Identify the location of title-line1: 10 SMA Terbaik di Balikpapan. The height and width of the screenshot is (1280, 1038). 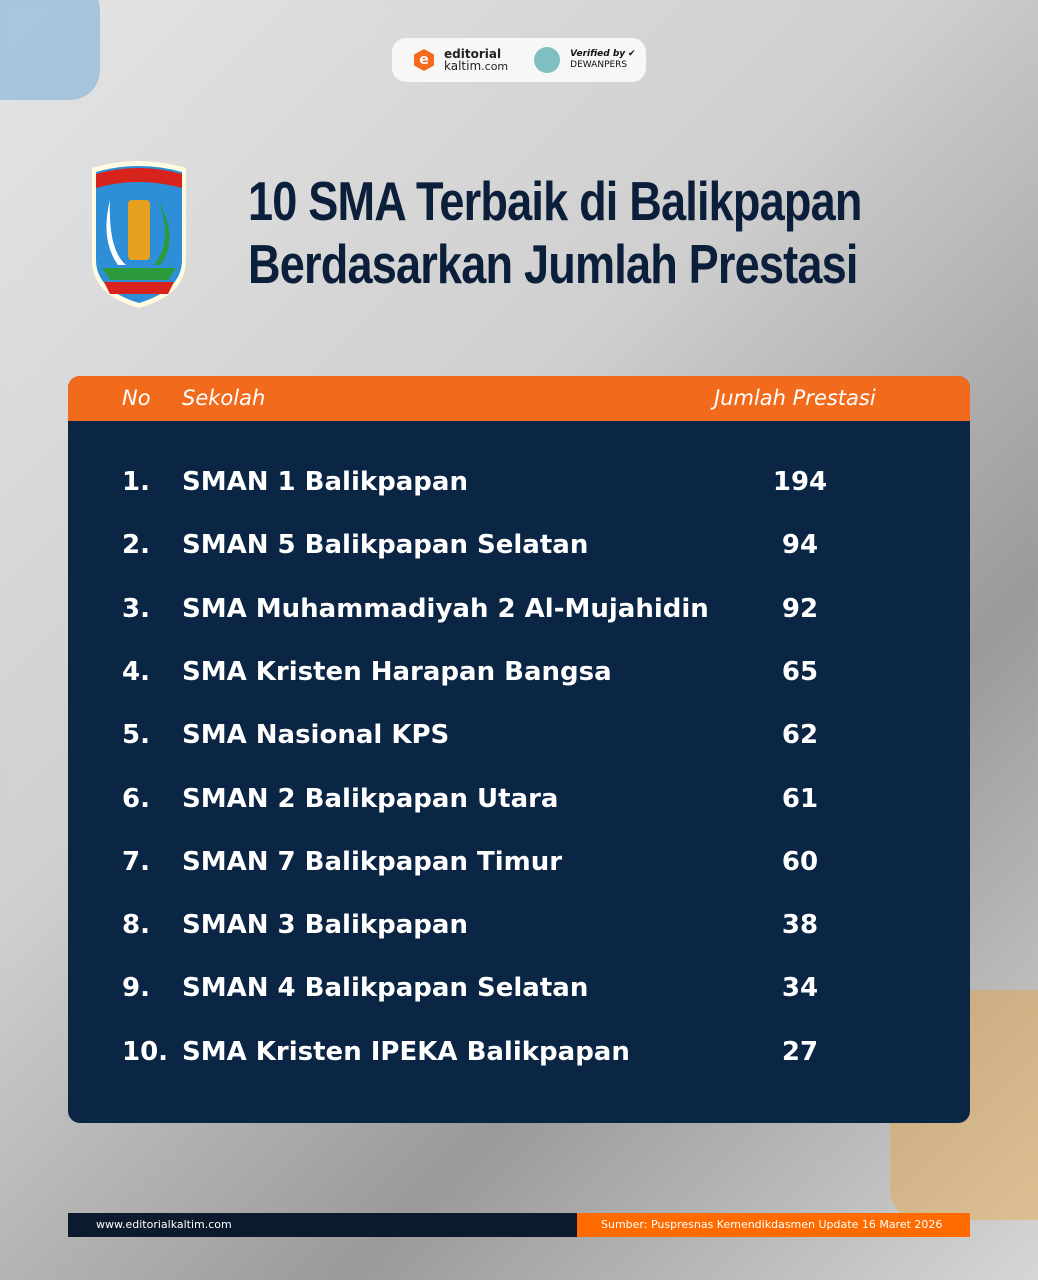
(555, 201).